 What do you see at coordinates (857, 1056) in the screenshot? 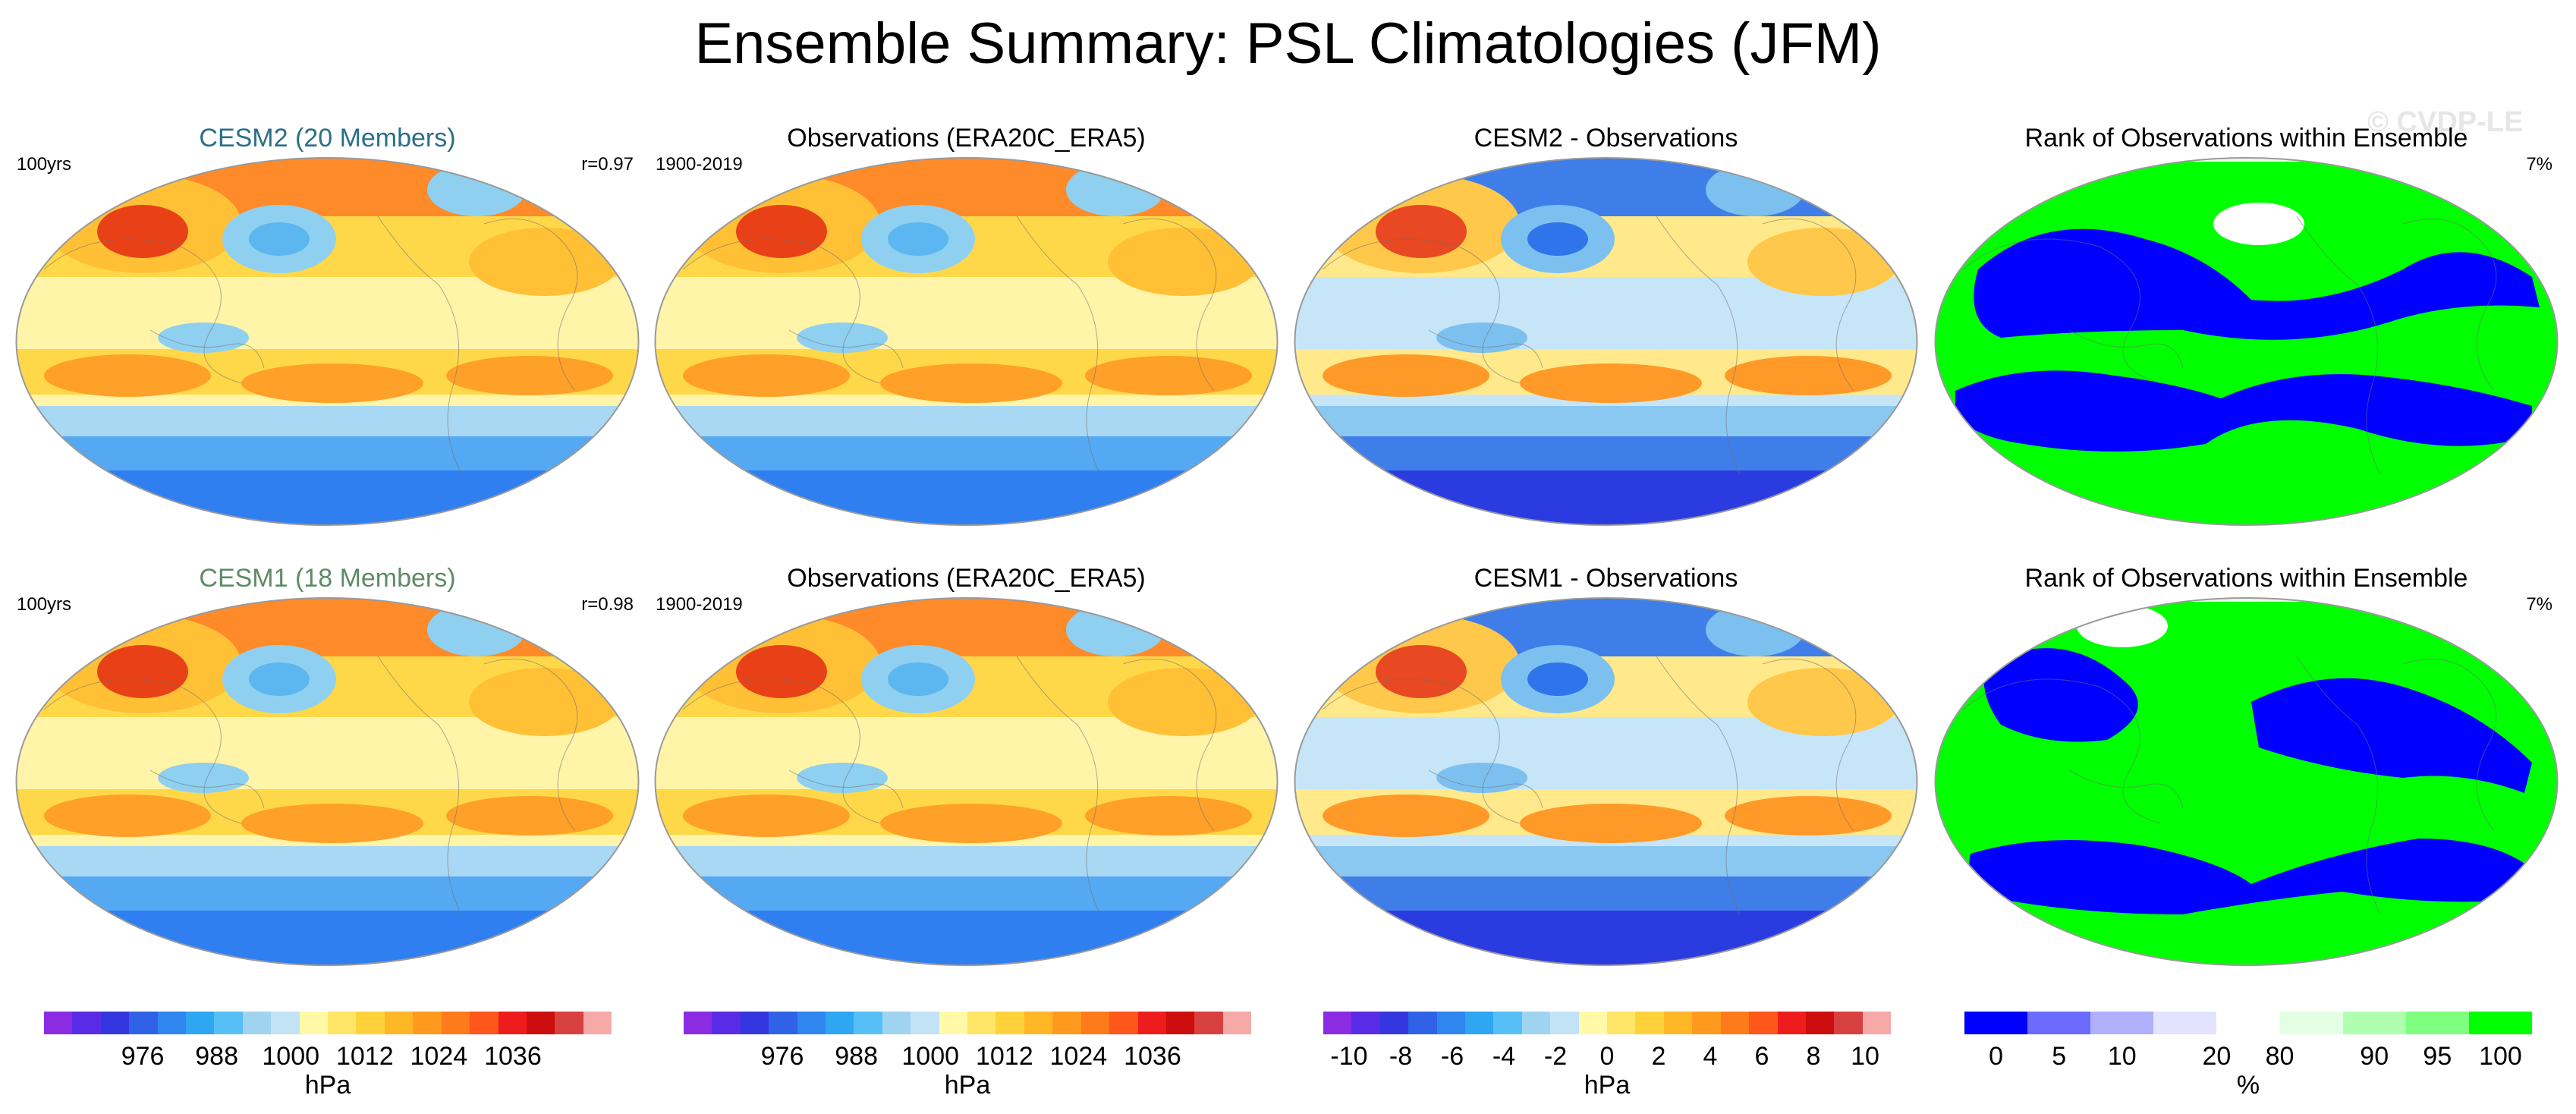
I see `colorbar-tick-label: 988` at bounding box center [857, 1056].